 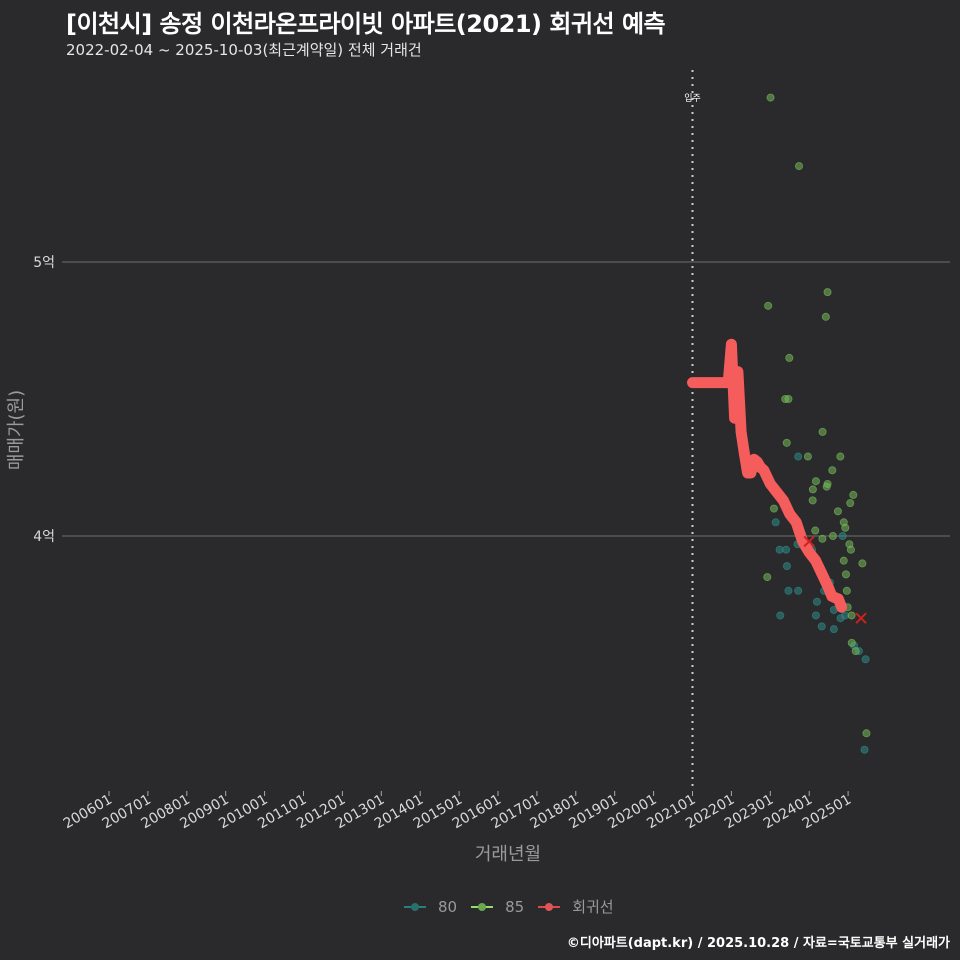 I want to click on predicted-markers, so click(x=835, y=579).